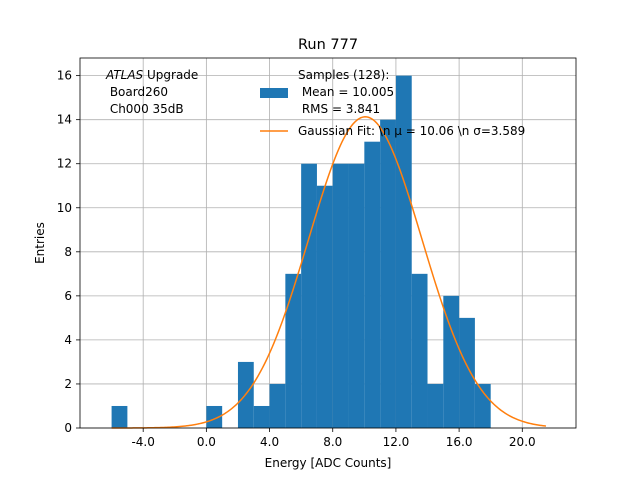  I want to click on x-tick-label-1: 0.0, so click(206, 442).